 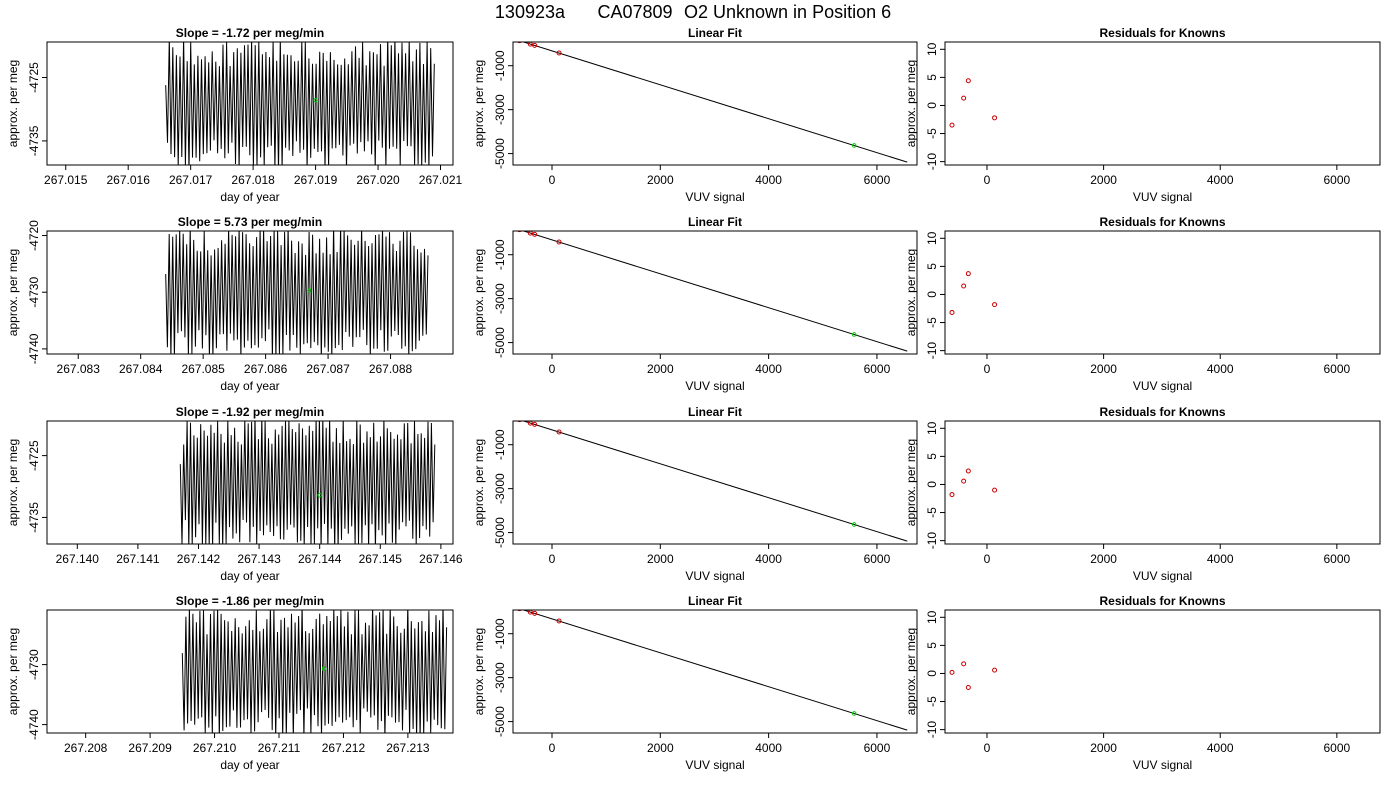 I want to click on panel-title: Slope = -1.92 per meg/min, so click(x=250, y=412).